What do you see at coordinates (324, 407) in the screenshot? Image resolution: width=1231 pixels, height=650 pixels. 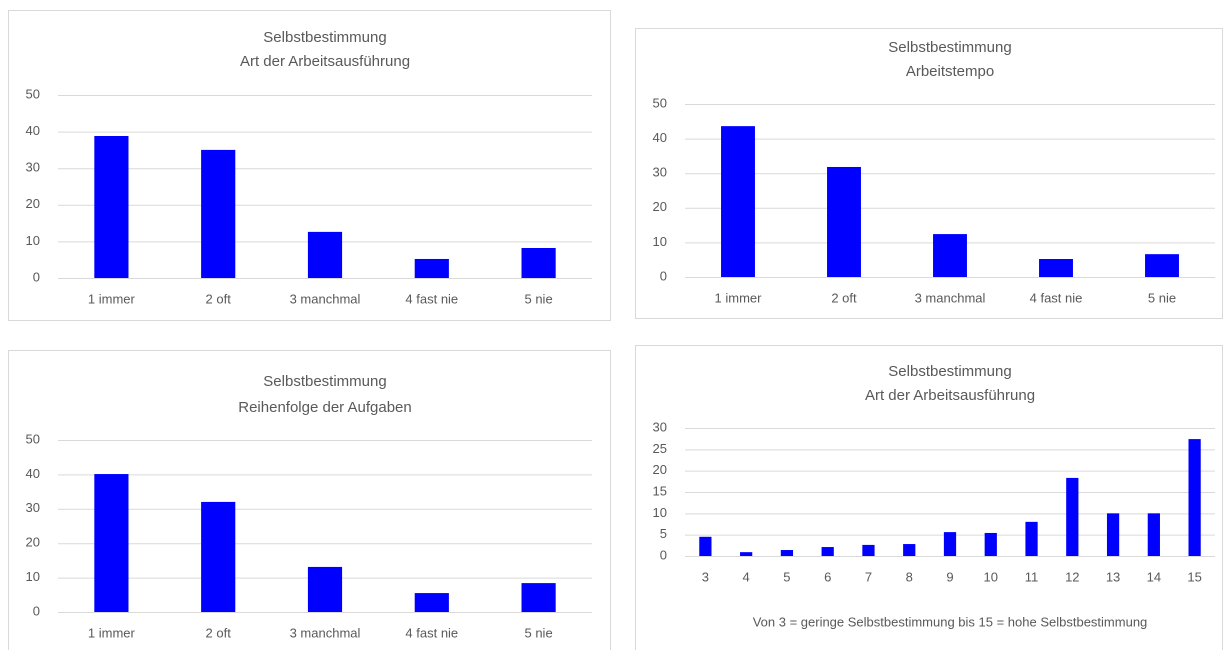 I see `chart-subtitle: Reihenfolge der Aufgaben` at bounding box center [324, 407].